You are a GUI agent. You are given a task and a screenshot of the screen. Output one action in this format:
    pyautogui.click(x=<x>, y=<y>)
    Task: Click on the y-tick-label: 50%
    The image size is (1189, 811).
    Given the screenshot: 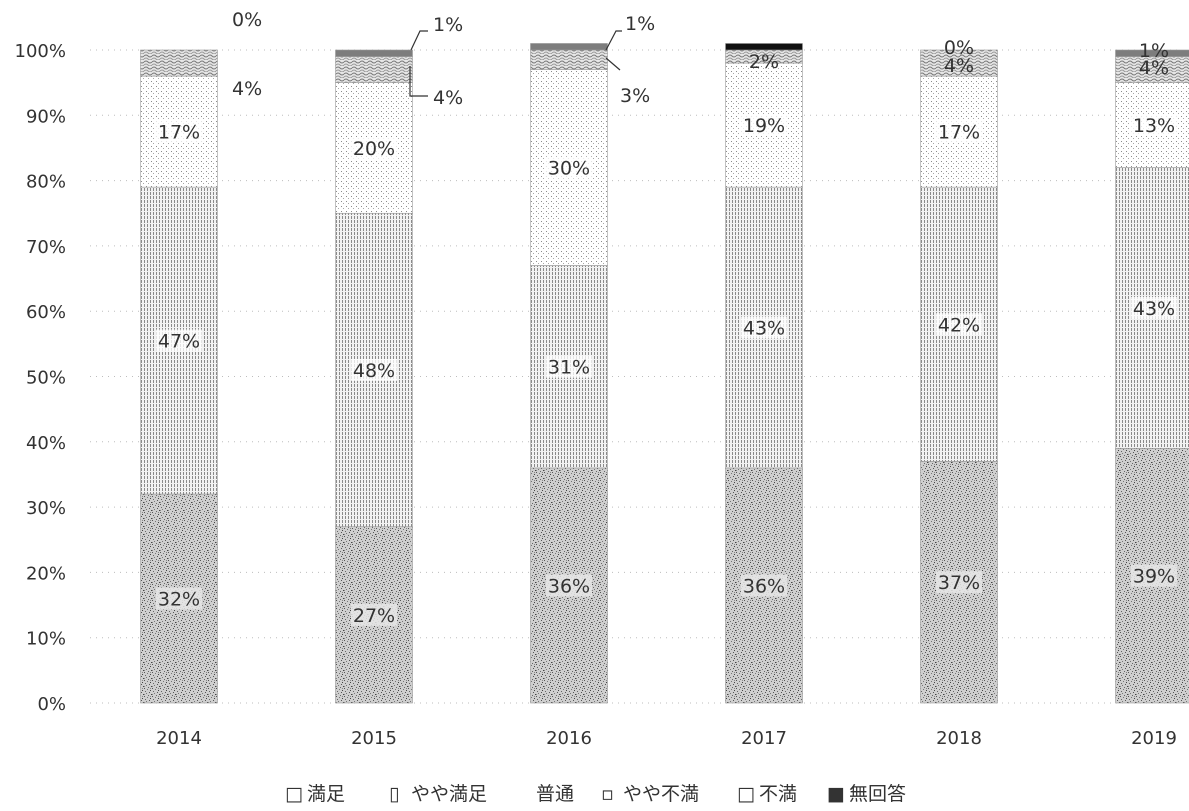 What is the action you would take?
    pyautogui.click(x=46, y=378)
    